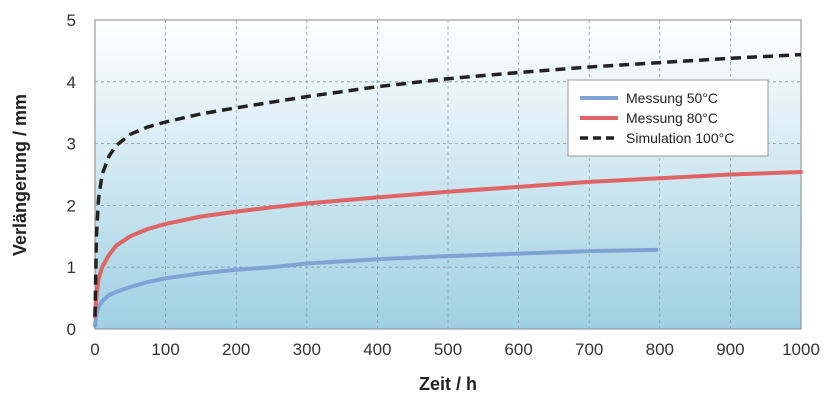 The height and width of the screenshot is (396, 826). Describe the element at coordinates (672, 118) in the screenshot. I see `legend-label-messung-80: Messung 80°C` at that location.